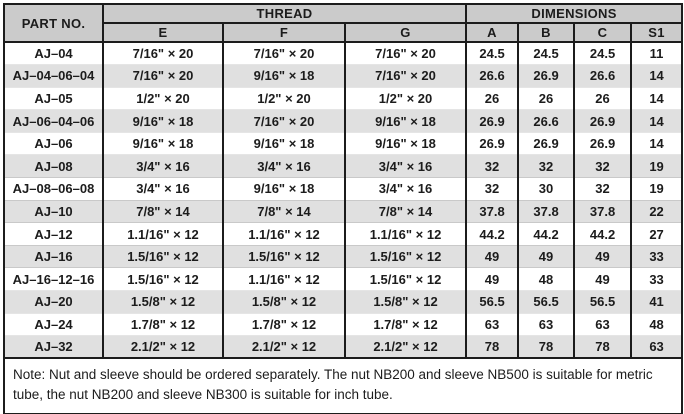 The image size is (684, 414). I want to click on table-row: AJ–08 3/4" × 16 3/4" × 16 3/4" × 16 32 32 32 19, so click(343, 166).